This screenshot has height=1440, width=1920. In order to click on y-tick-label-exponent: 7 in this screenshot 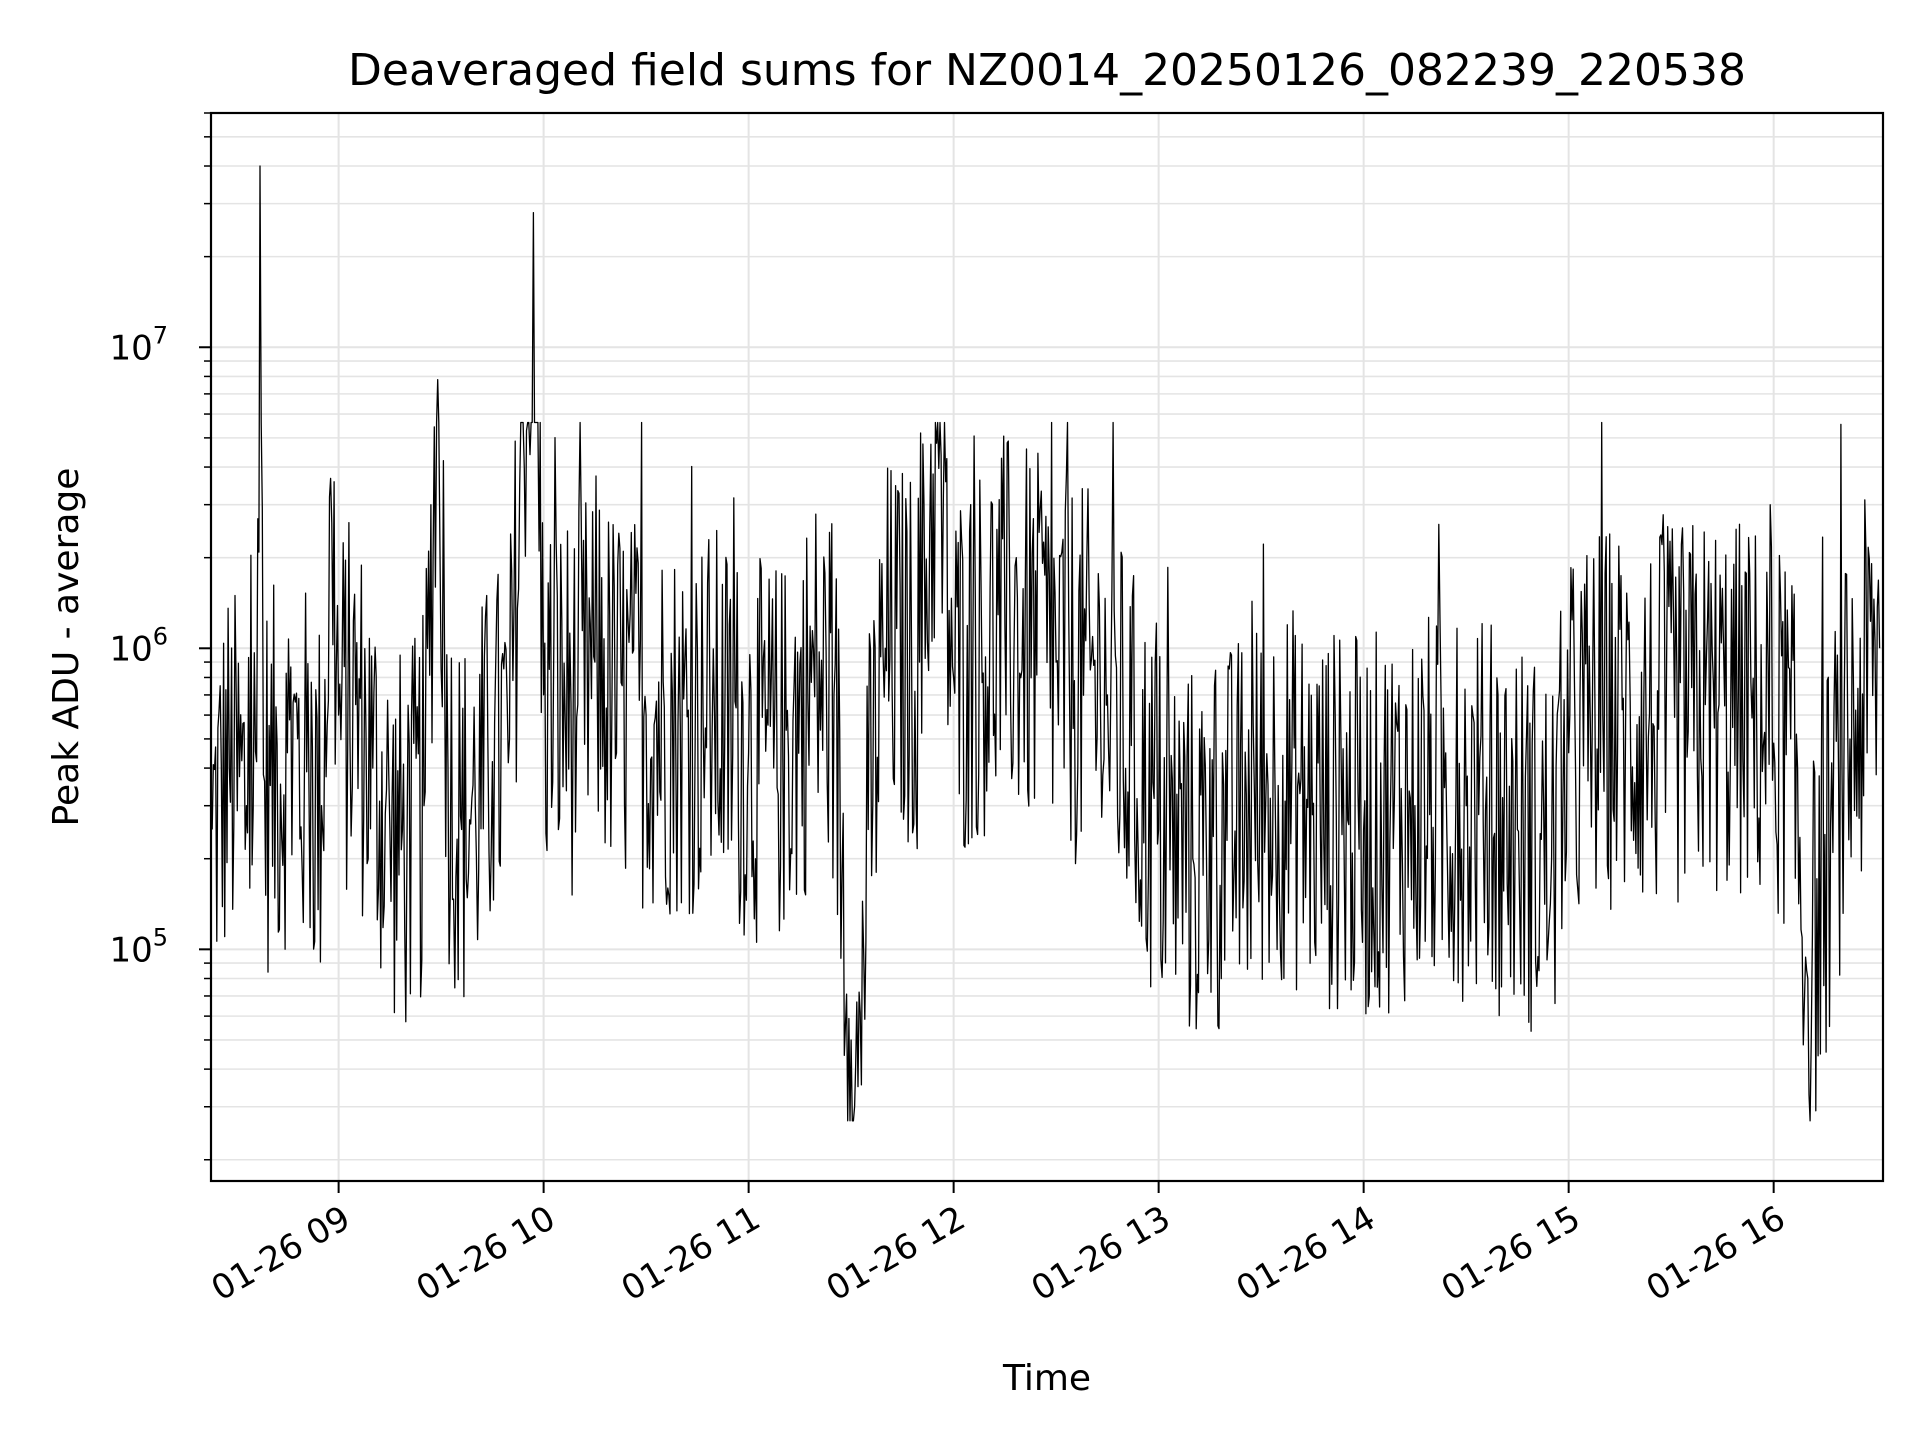, I will do `click(160, 335)`.